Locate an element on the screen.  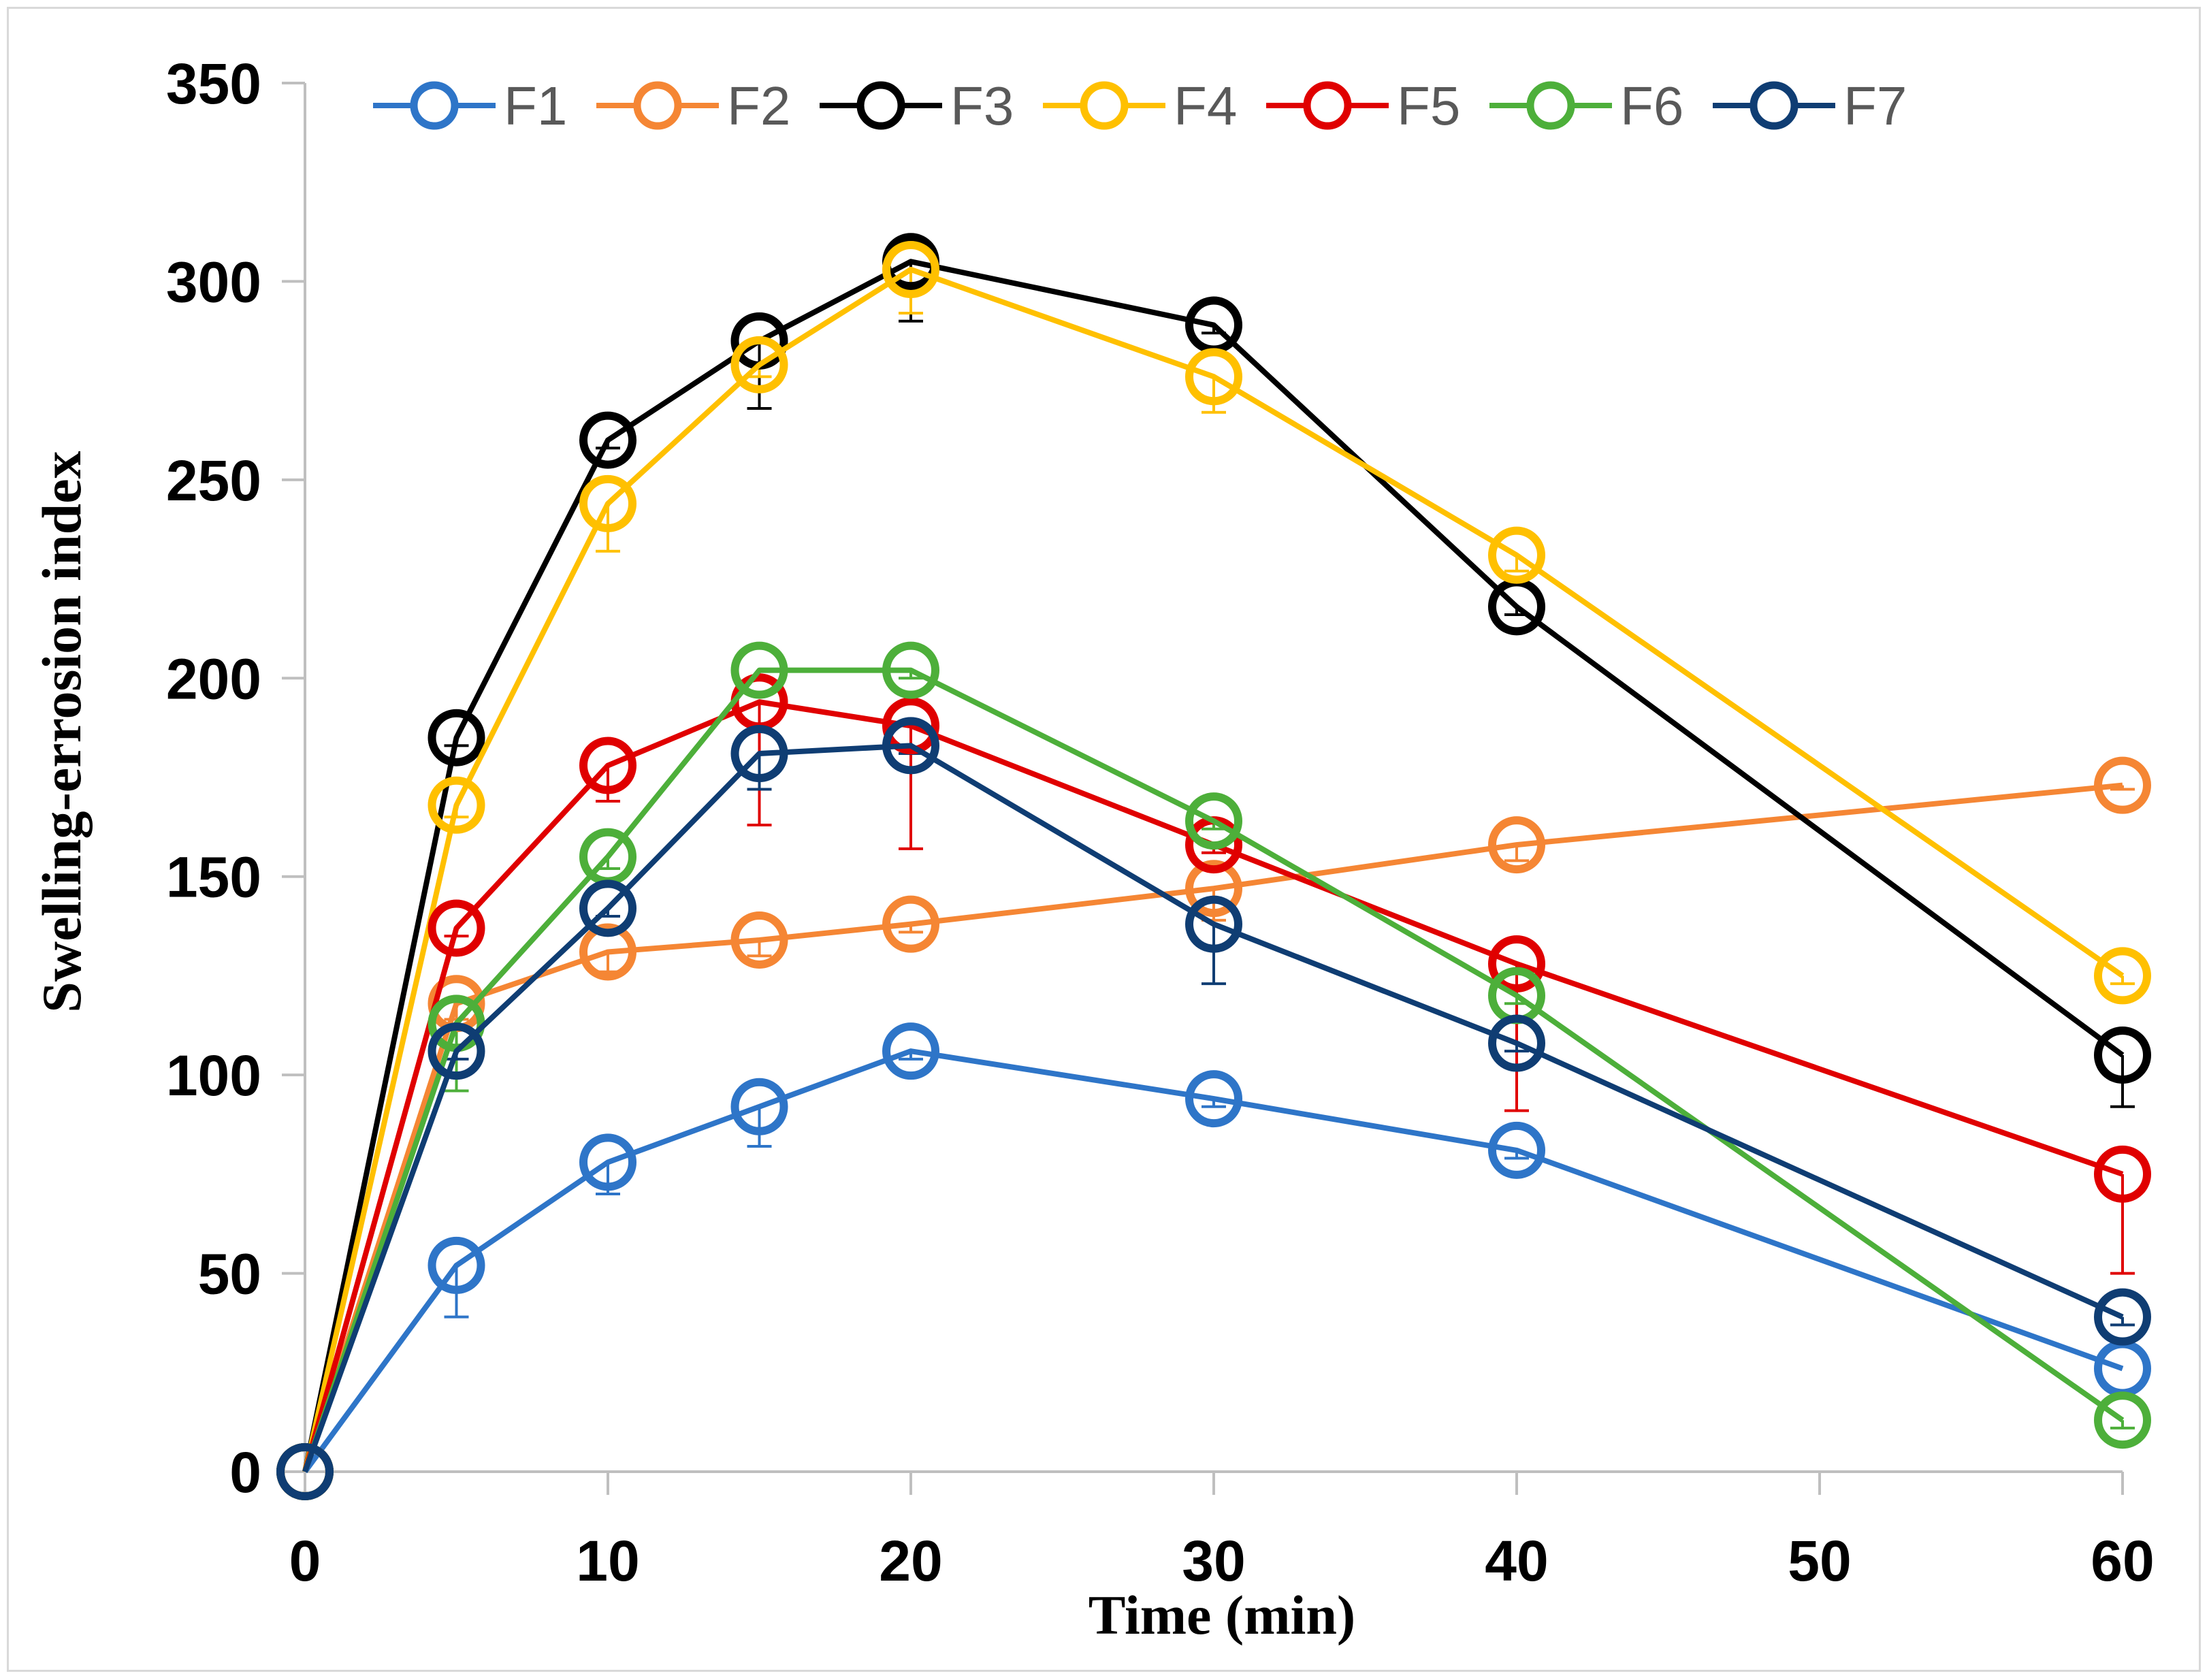
y-tick-label: 150 is located at coordinates (213, 877).